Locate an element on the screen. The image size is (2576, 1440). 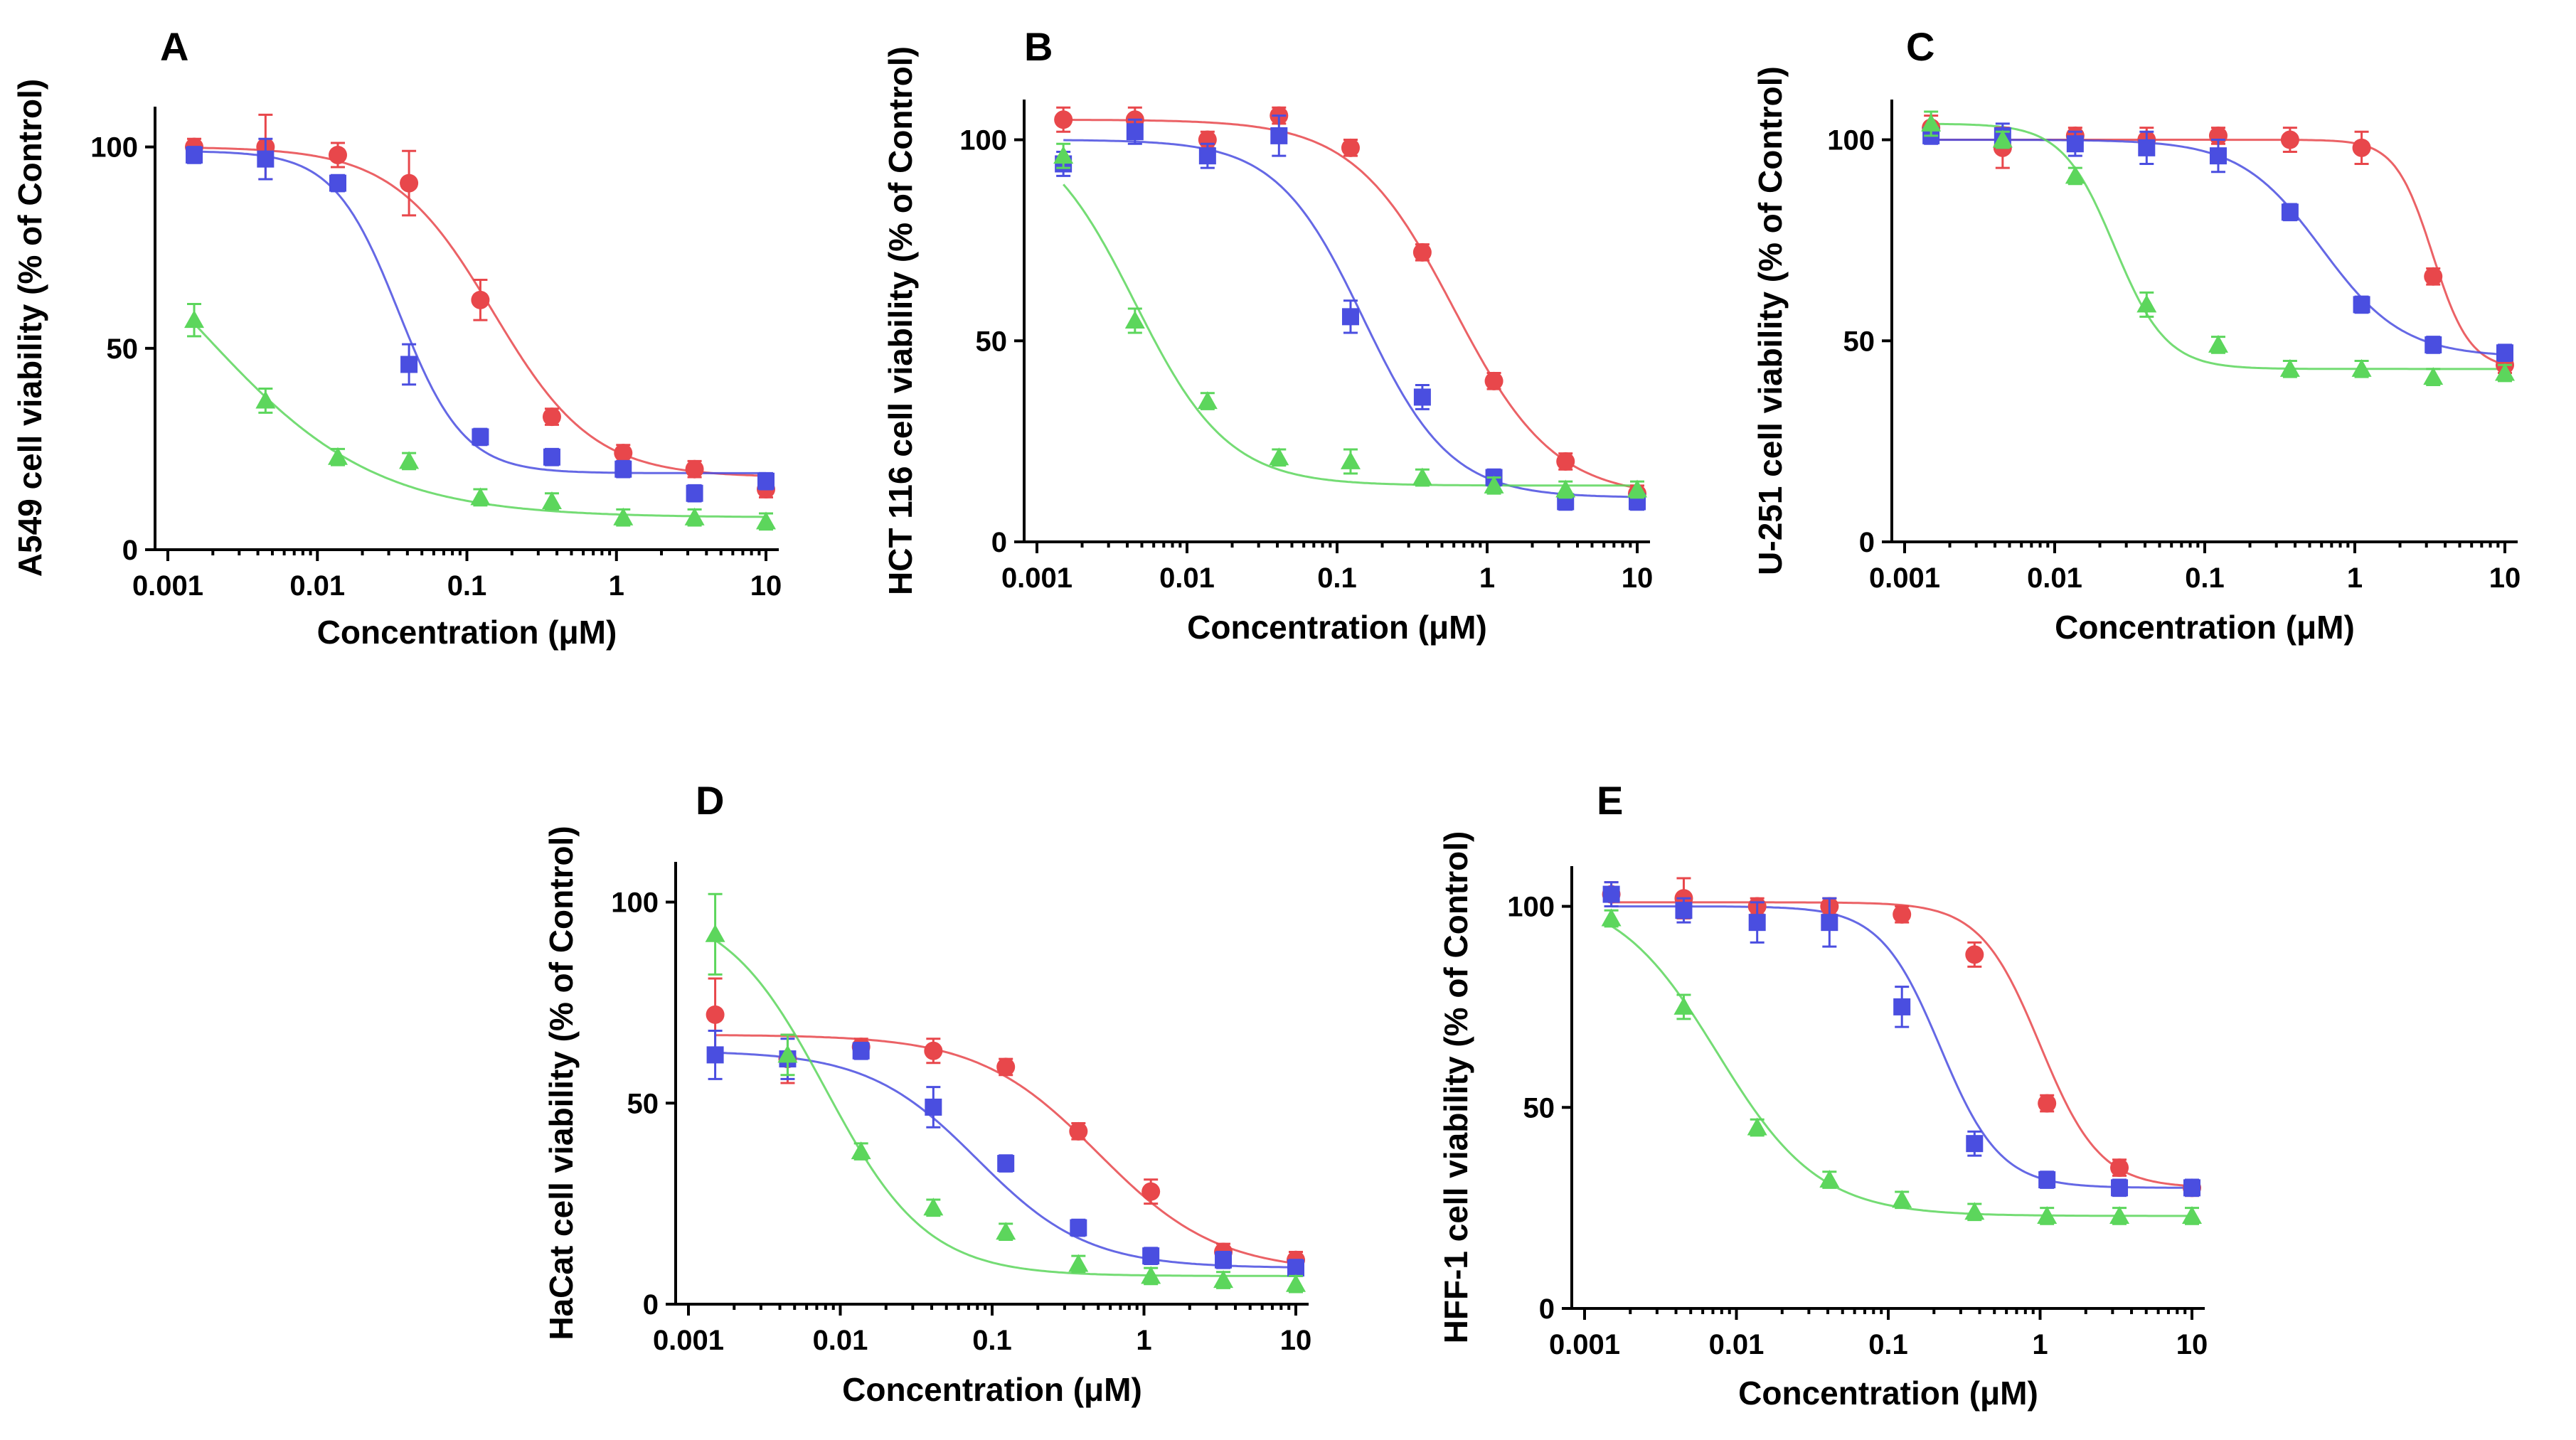
panel-letter: E is located at coordinates (1610, 800).